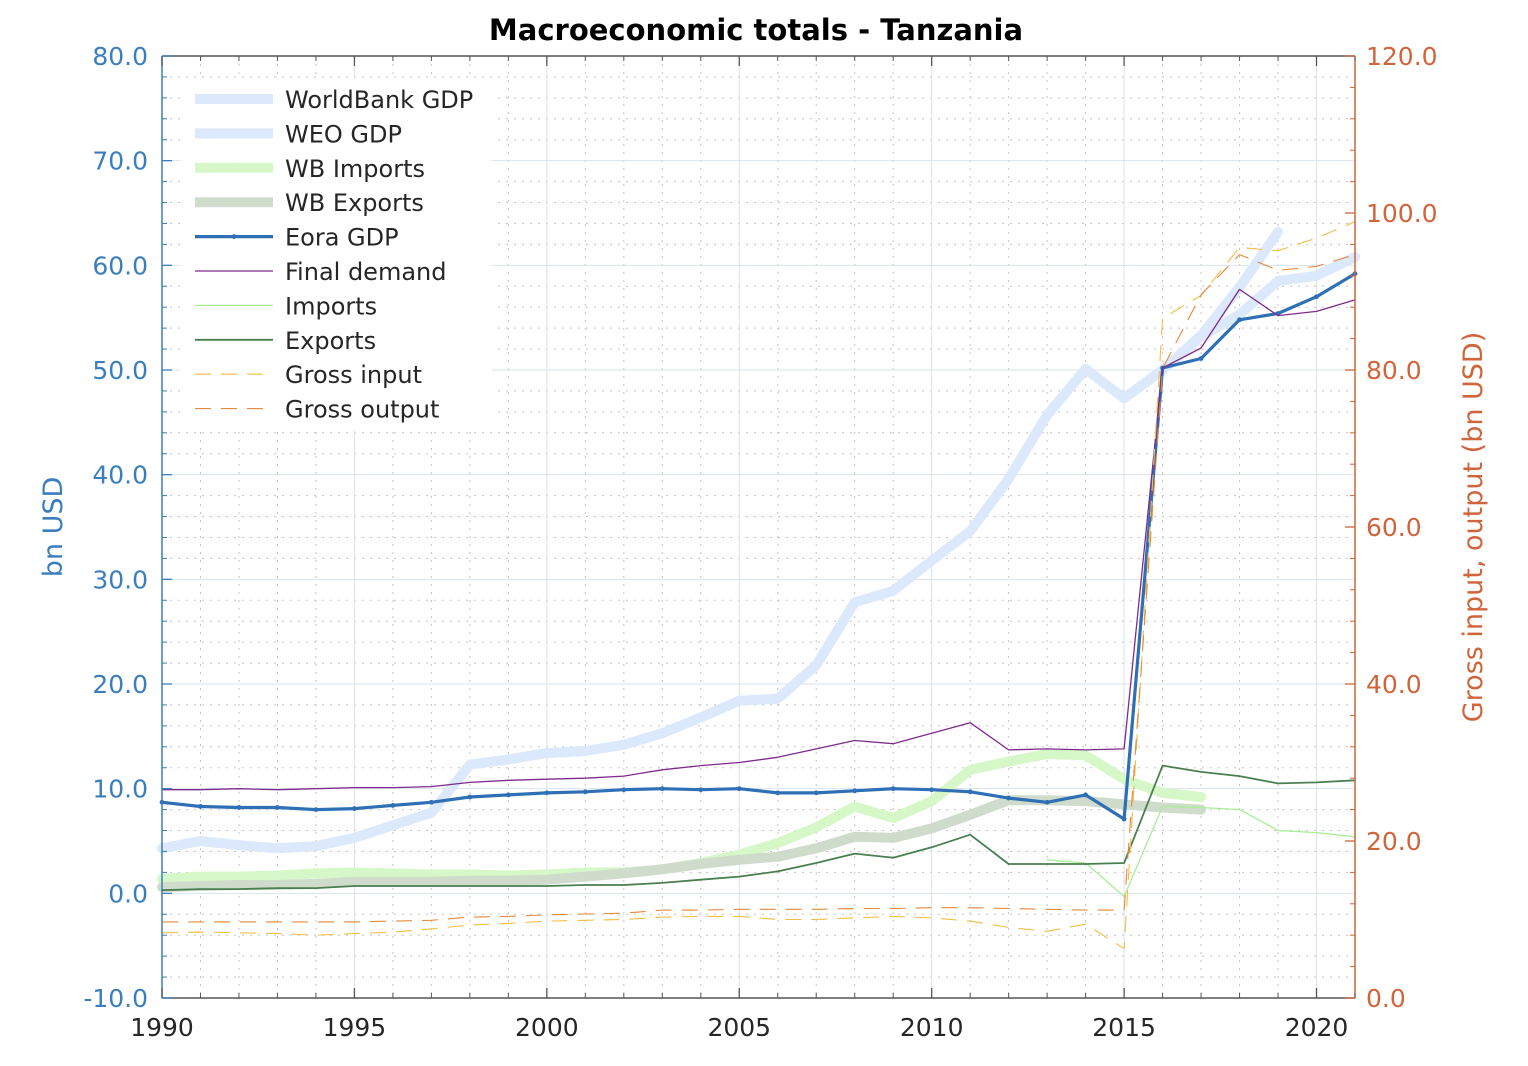 This screenshot has height=1066, width=1528. What do you see at coordinates (53, 527) in the screenshot?
I see `y-axis-label: bn USD` at bounding box center [53, 527].